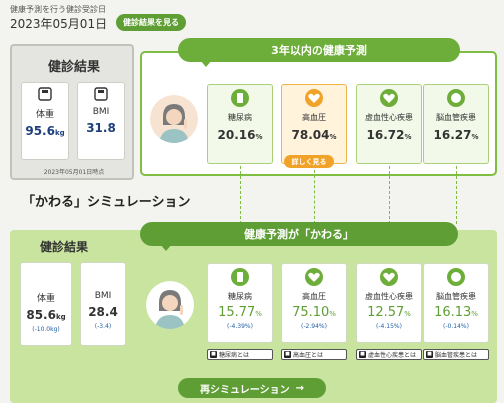 The height and width of the screenshot is (403, 504). Describe the element at coordinates (206, 63) in the screenshot. I see `prediction-title-tail` at that location.